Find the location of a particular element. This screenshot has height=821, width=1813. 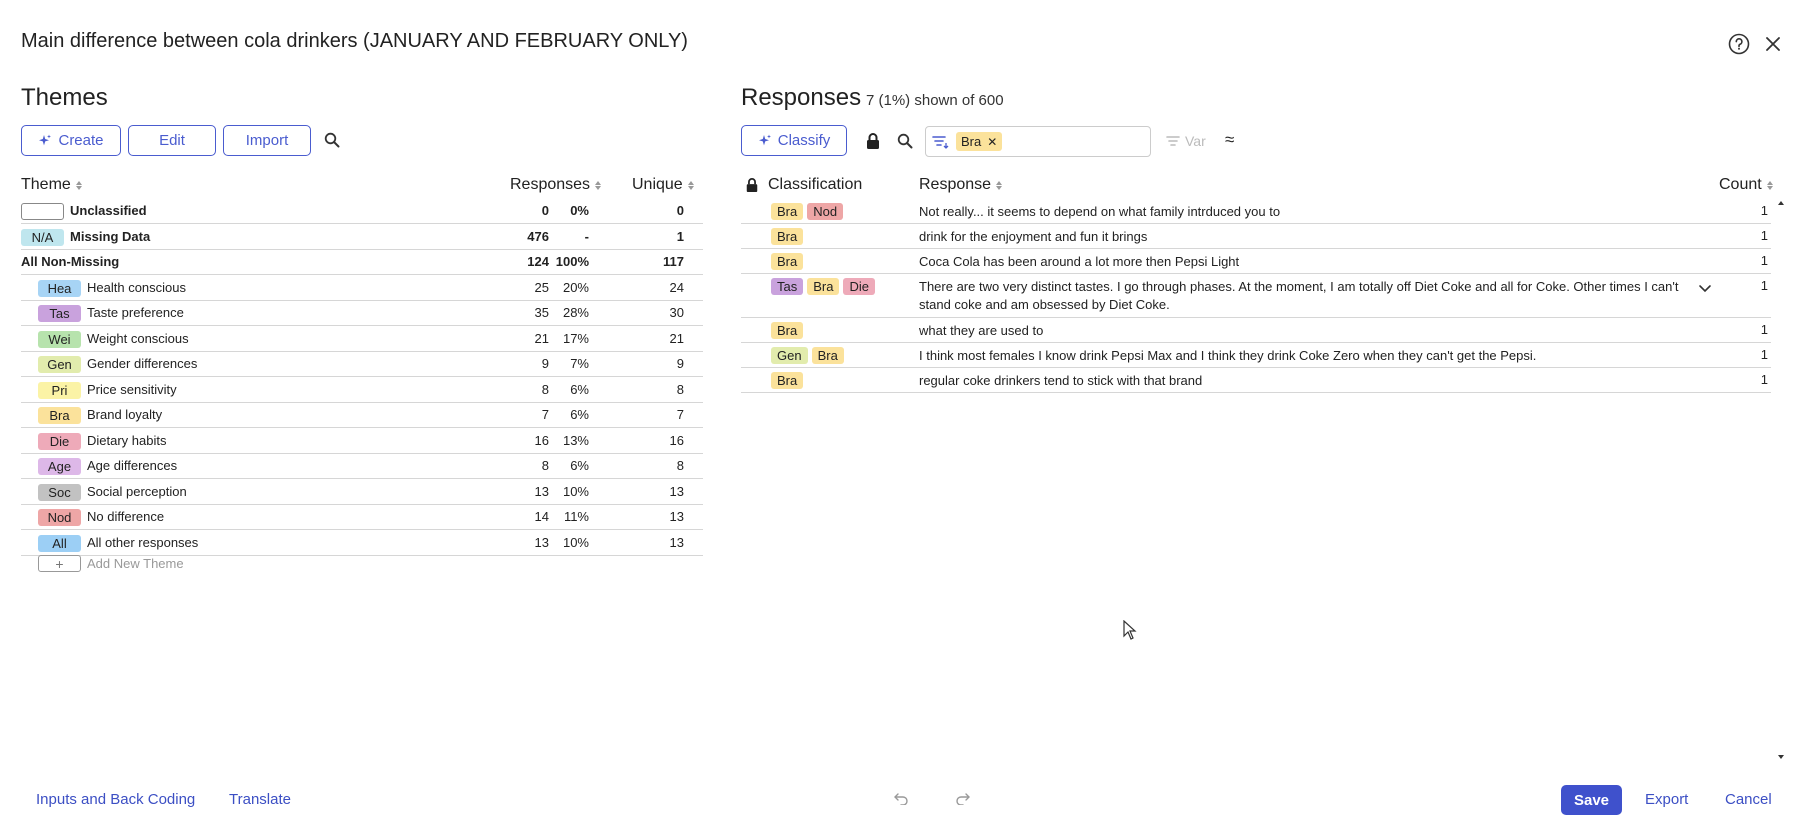

scroll-down-icon is located at coordinates (1781, 757).